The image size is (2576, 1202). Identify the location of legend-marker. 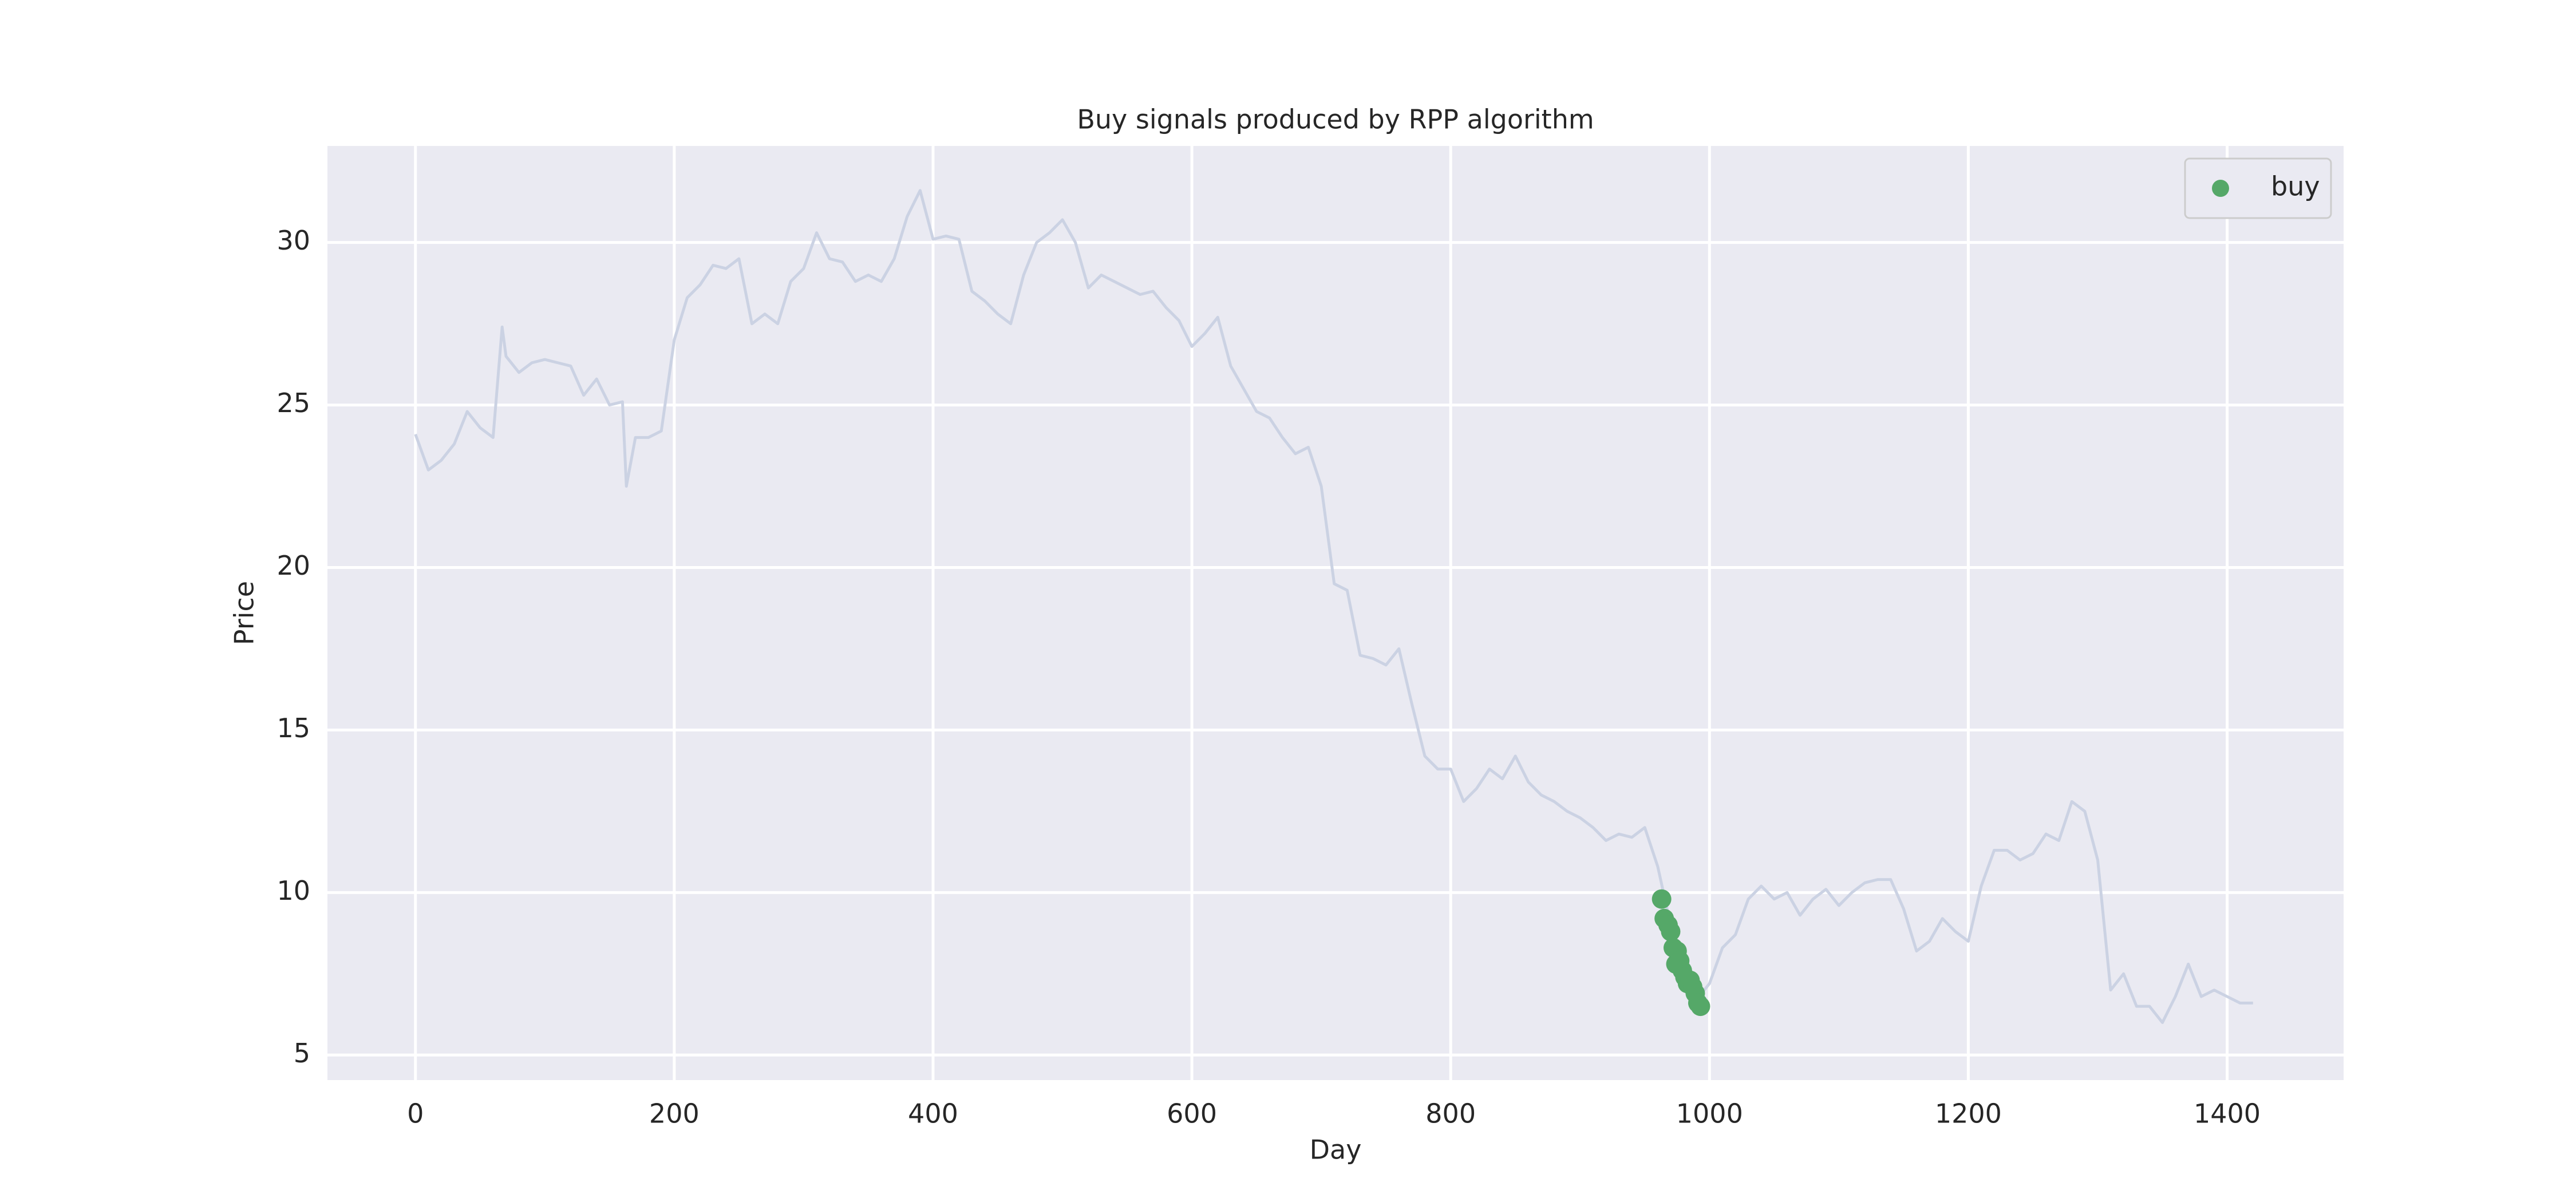
(2220, 188).